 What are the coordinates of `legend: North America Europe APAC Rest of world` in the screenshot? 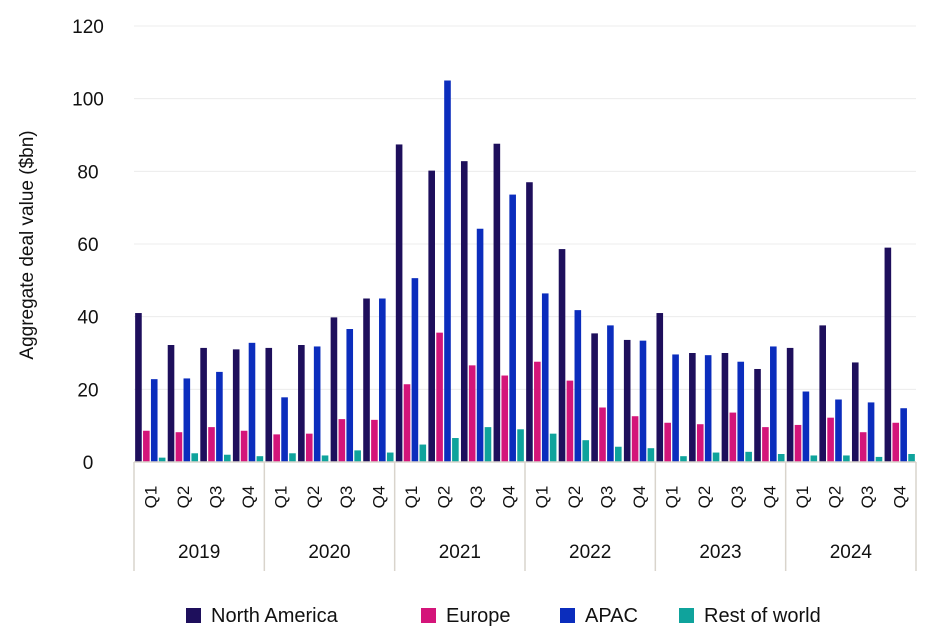 It's located at (503, 616).